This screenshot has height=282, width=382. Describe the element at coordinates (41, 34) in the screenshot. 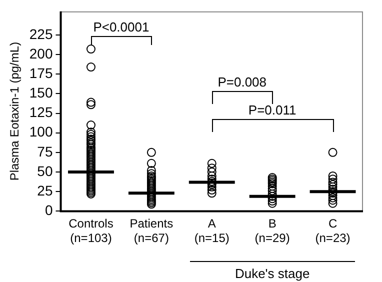

I see `y-tick-label: 225` at that location.